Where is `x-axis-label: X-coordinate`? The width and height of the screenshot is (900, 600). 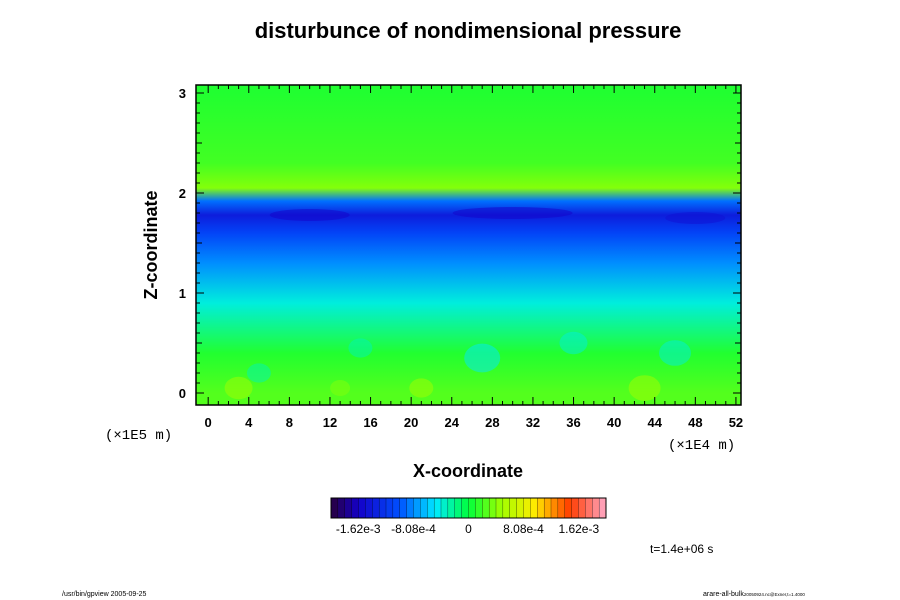 x-axis-label: X-coordinate is located at coordinates (468, 471).